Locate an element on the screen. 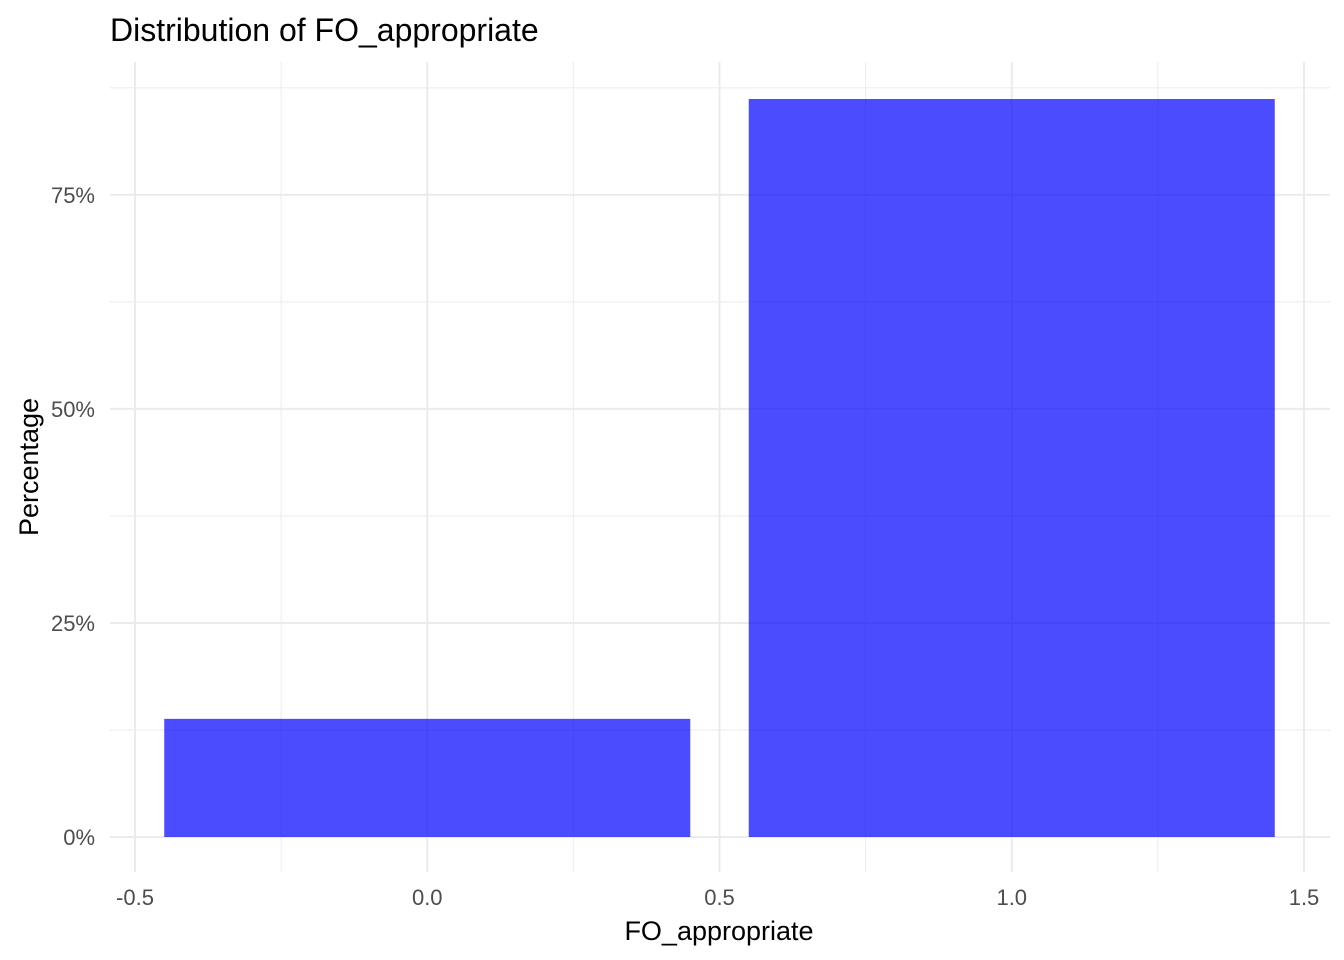  y-tick-label: 0% is located at coordinates (79, 837).